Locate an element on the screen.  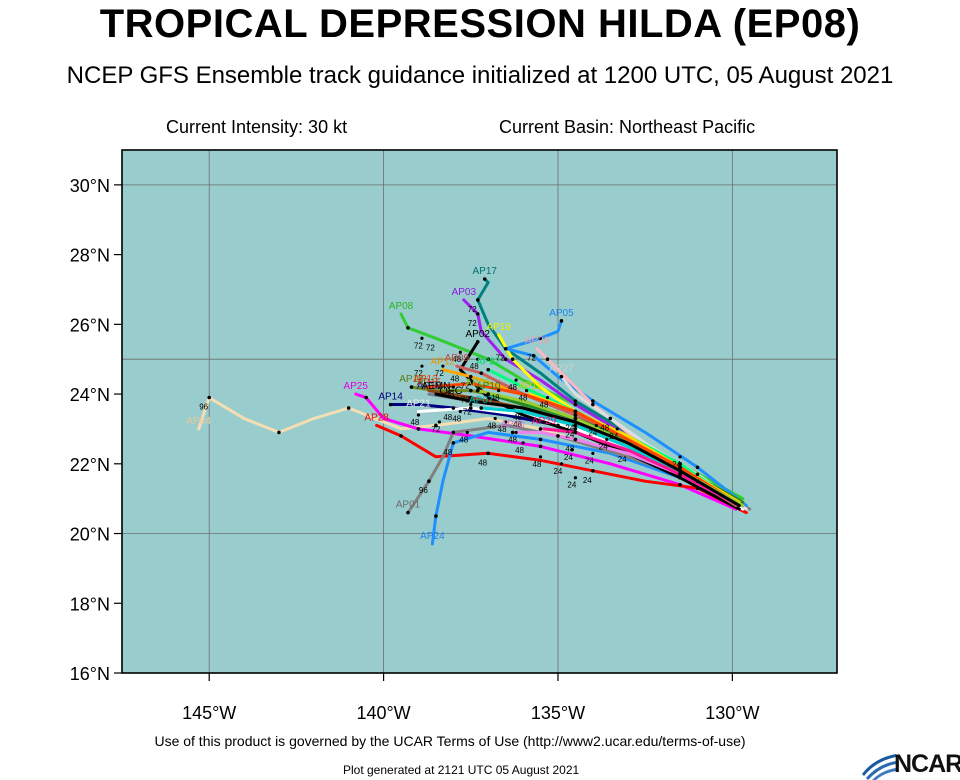
current-basin: Current Basin: Northeast Pacific is located at coordinates (627, 127).